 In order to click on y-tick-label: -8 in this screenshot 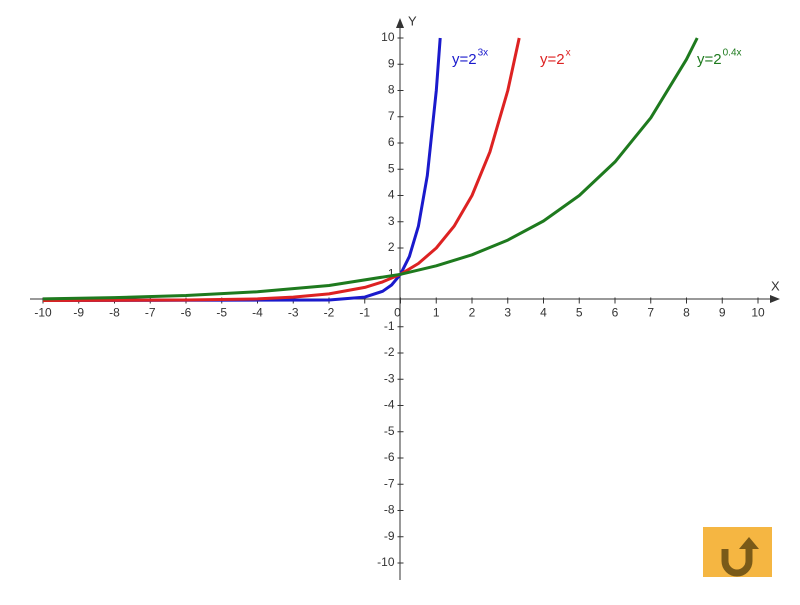, I will do `click(389, 510)`.